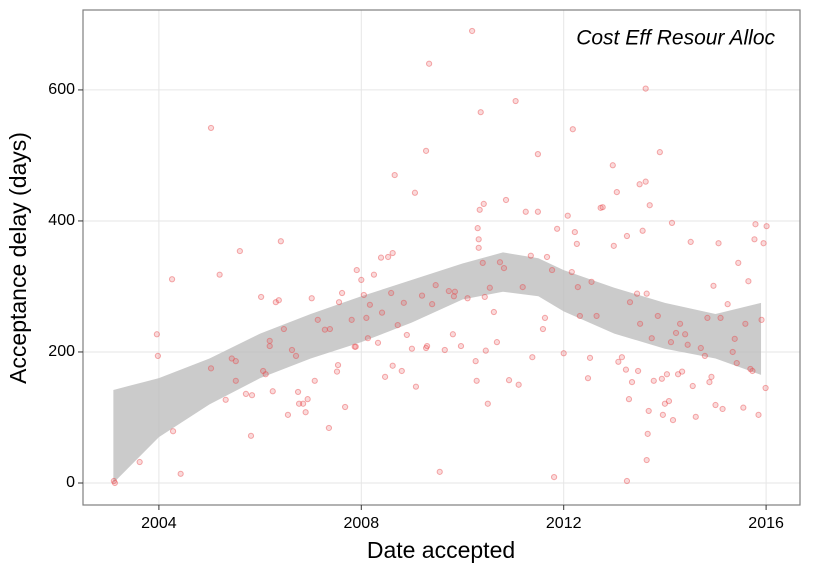  I want to click on y-tick-label: 200, so click(61, 351).